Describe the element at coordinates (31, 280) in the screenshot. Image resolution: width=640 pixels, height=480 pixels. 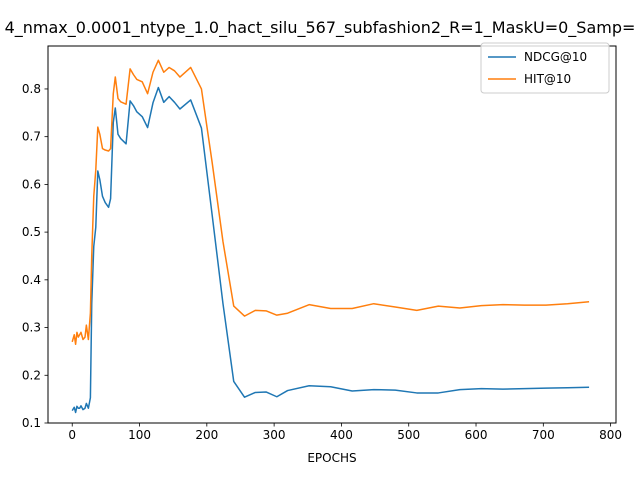
I see `y-tick-label: 0.4` at that location.